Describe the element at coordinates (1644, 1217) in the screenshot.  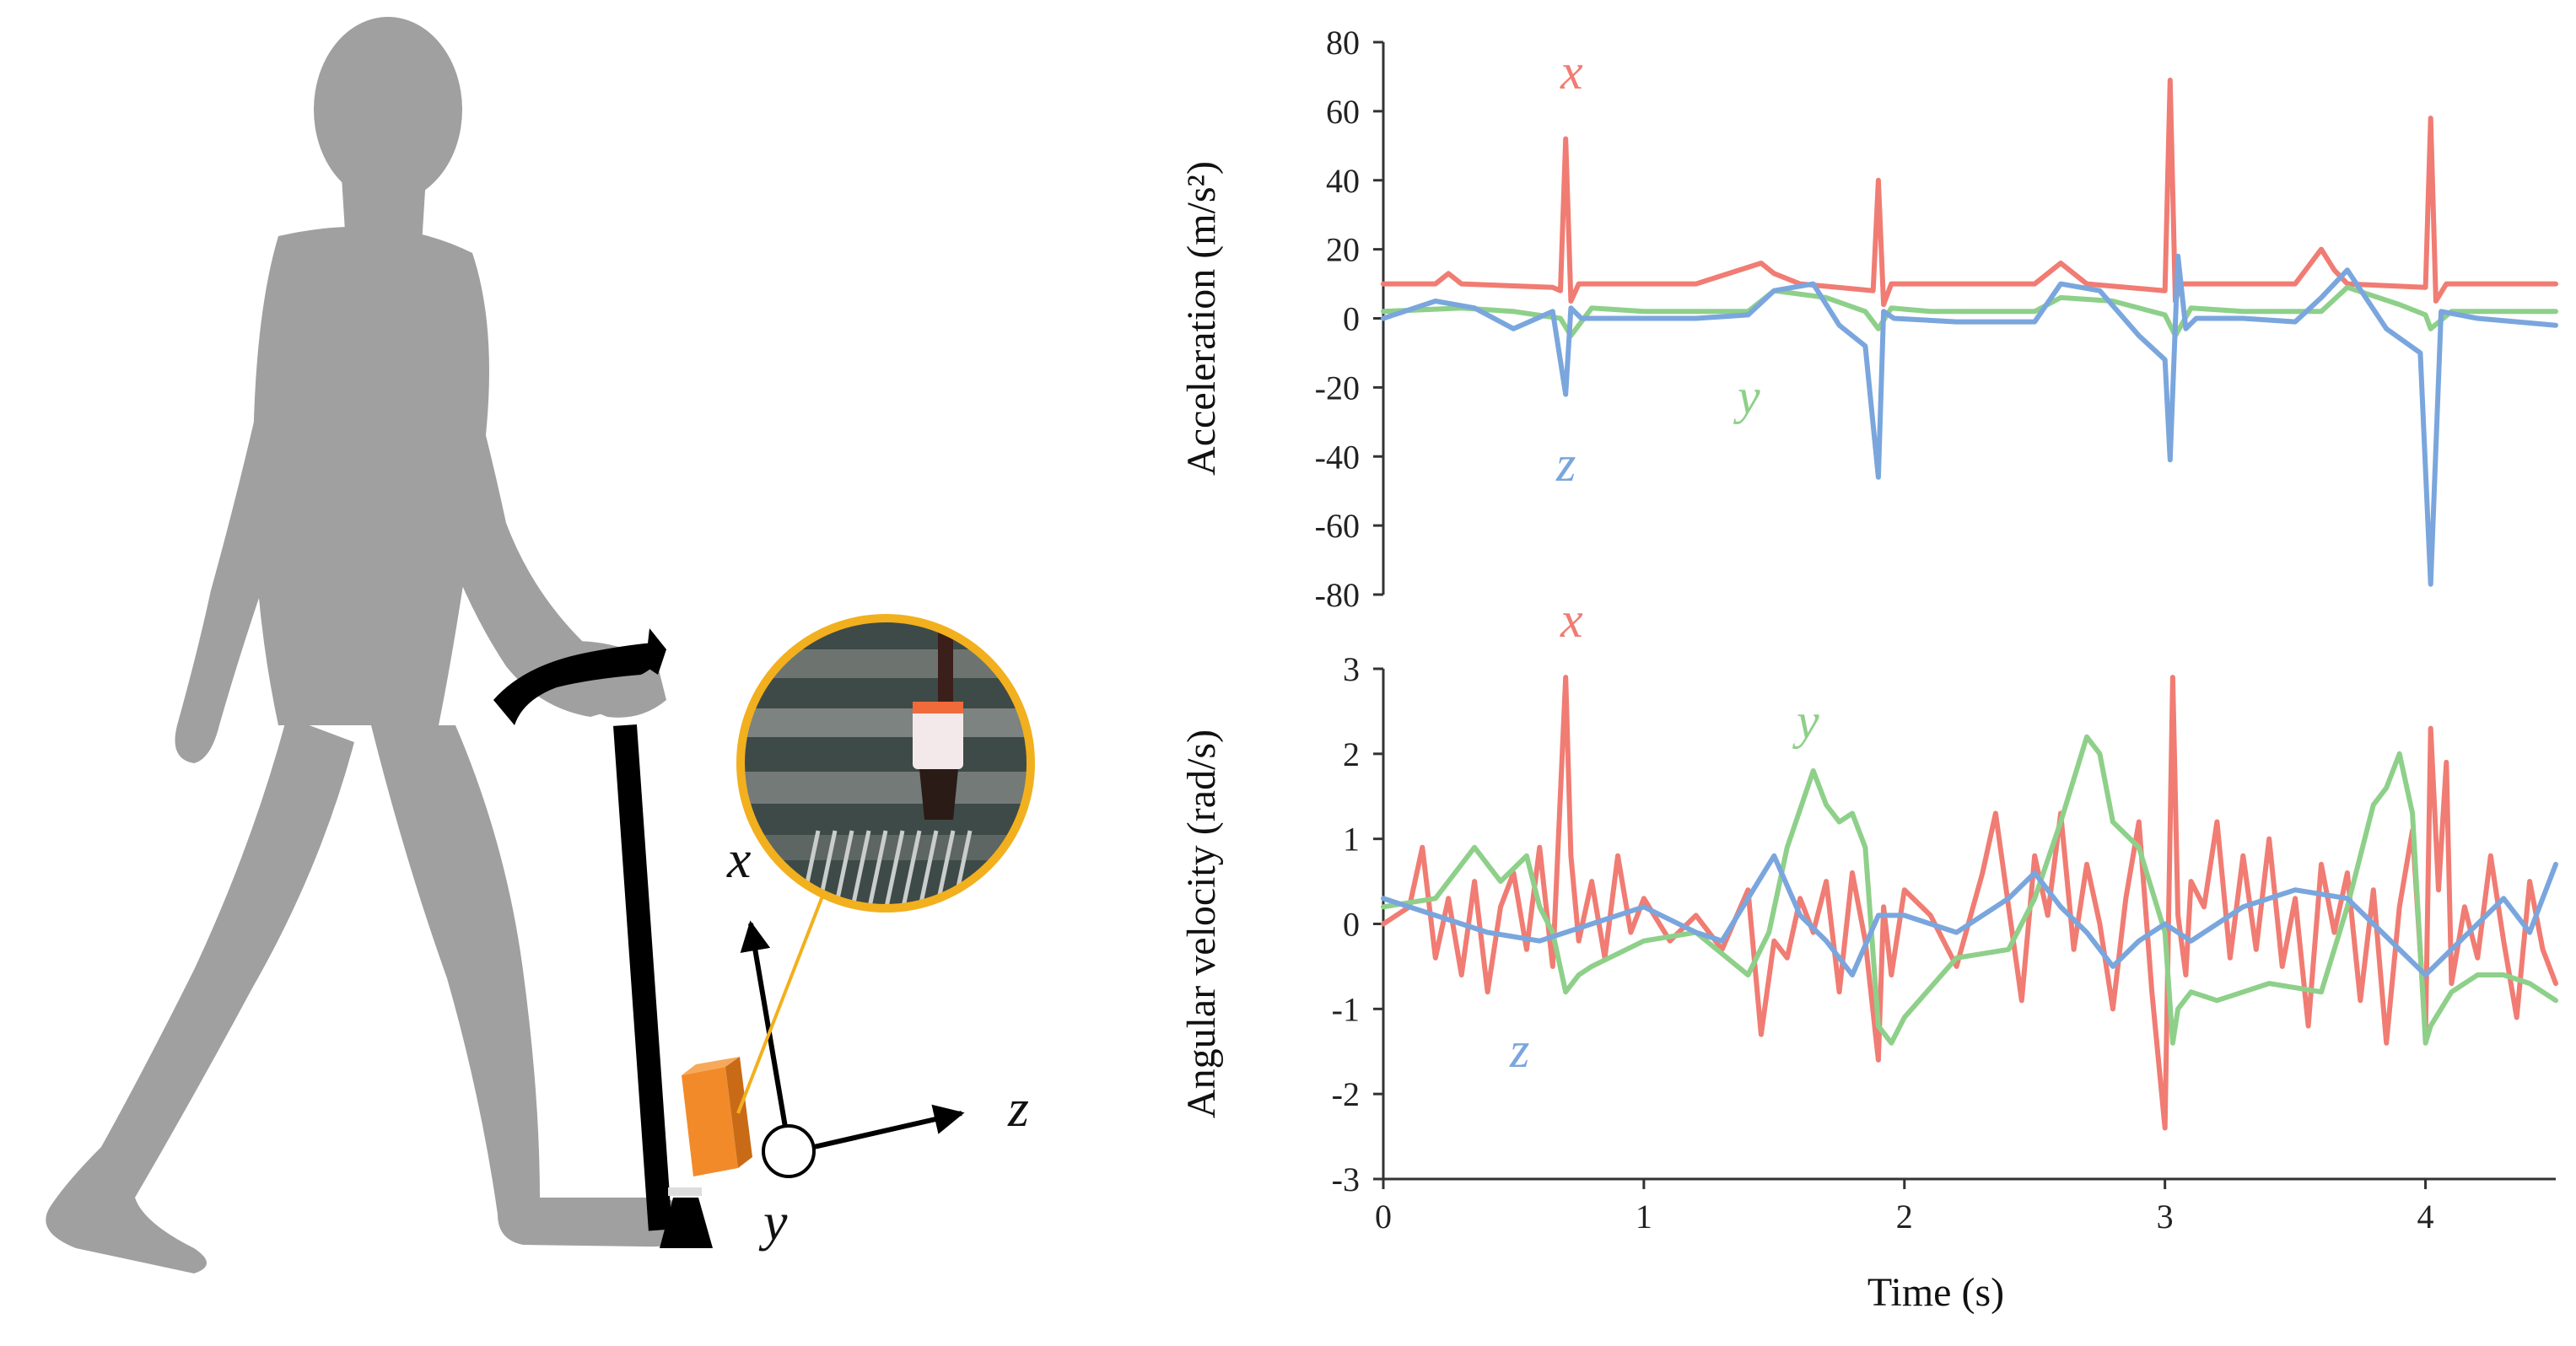
I see `x-tick-label: 1` at that location.